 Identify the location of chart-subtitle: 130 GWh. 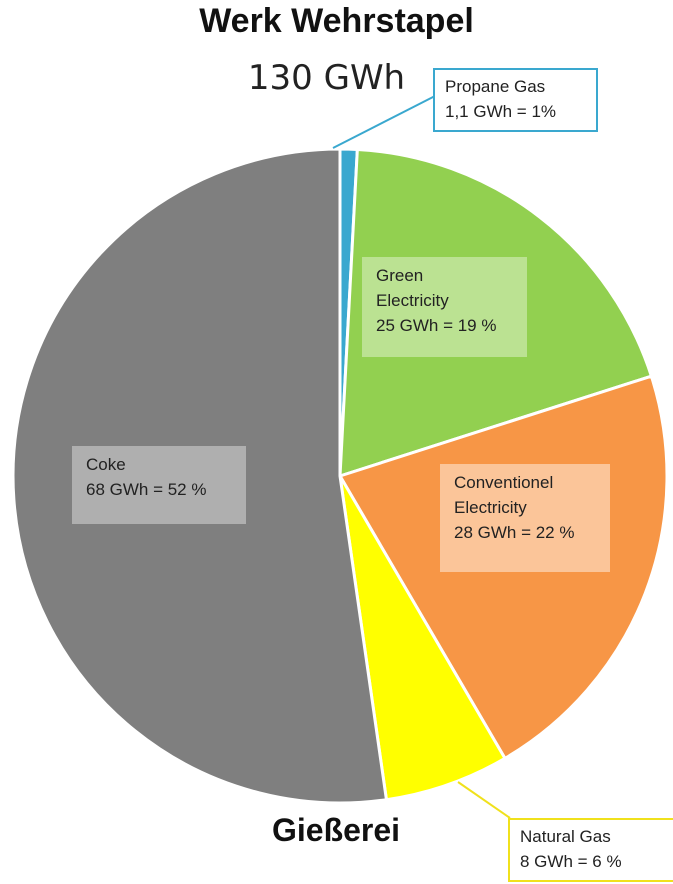
(326, 78).